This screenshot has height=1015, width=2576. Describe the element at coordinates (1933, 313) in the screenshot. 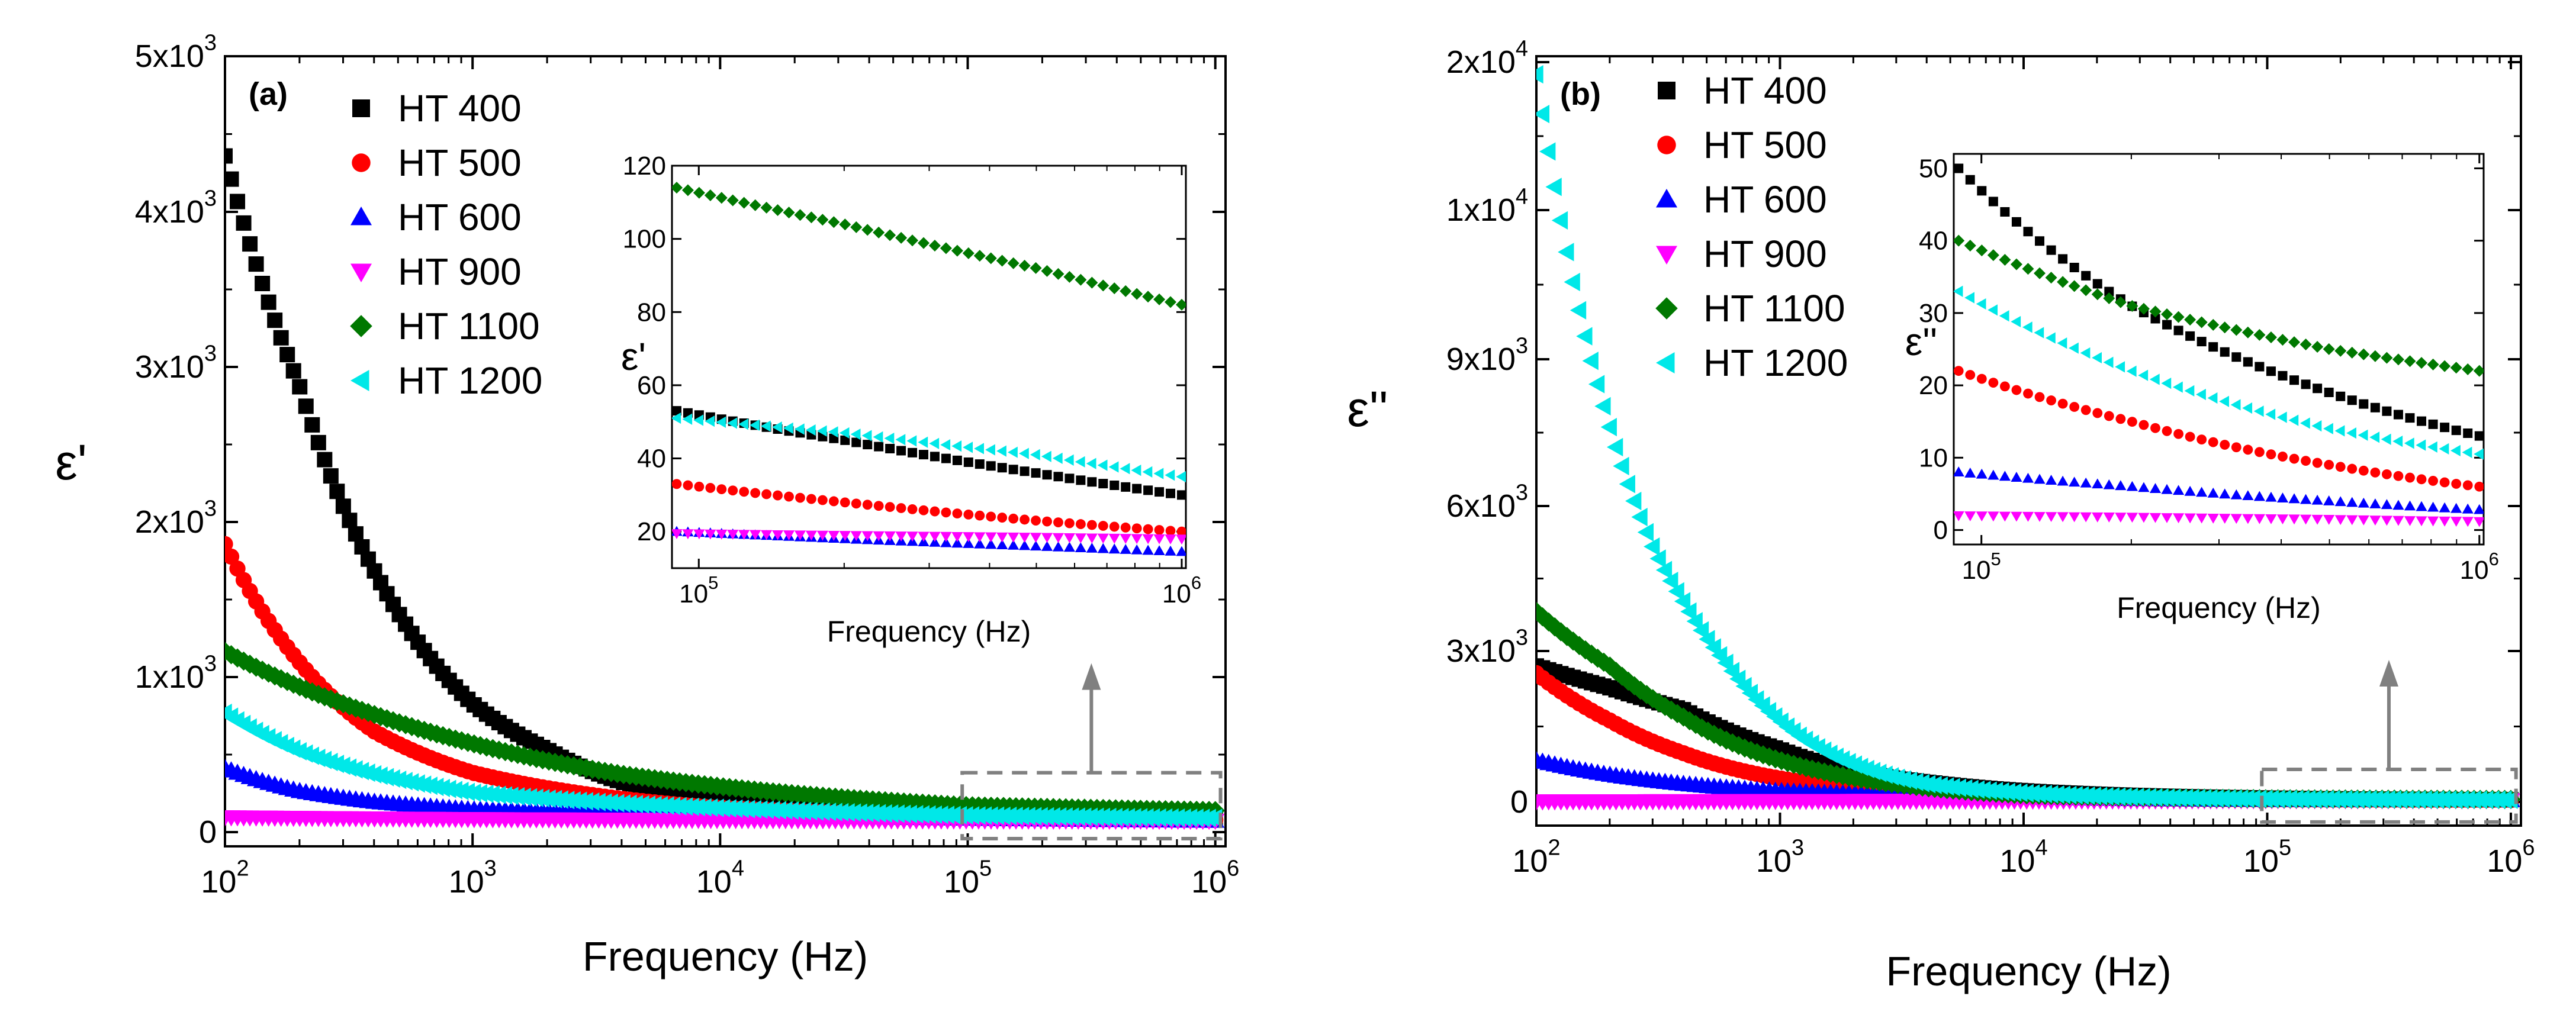

I see `inset-y-tick-label: 30` at that location.